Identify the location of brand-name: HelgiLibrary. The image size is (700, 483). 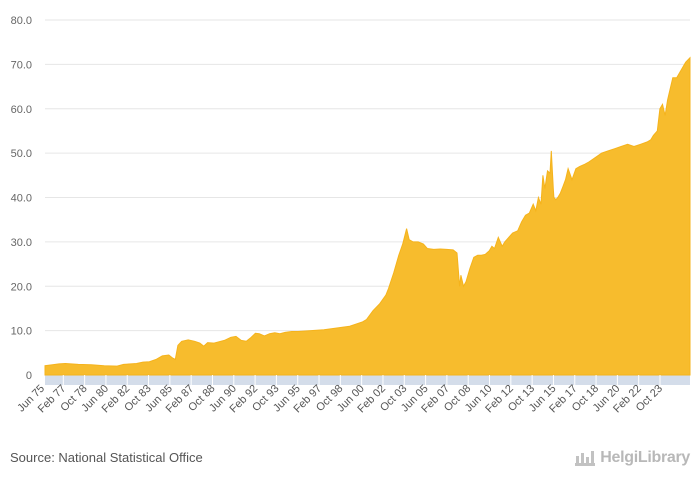
(645, 457).